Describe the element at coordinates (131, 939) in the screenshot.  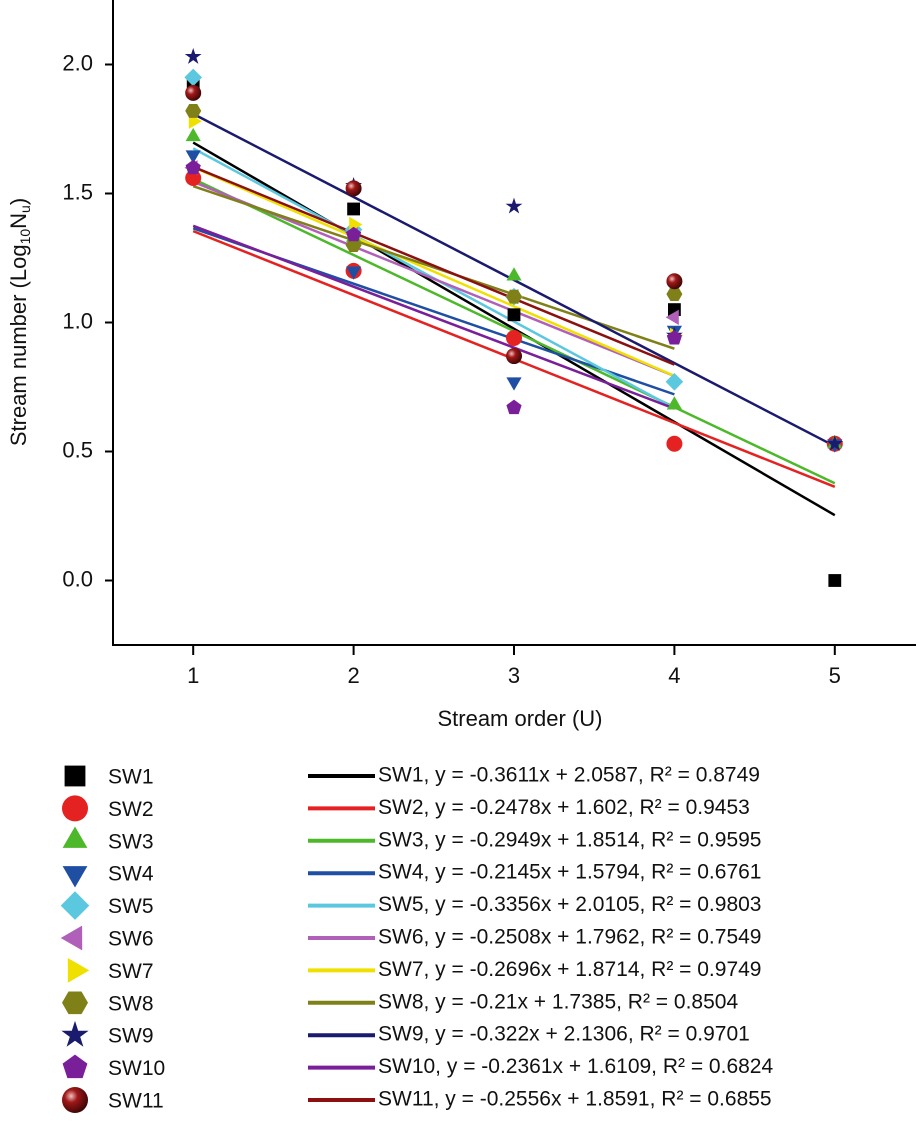
I see `legend-label: SW6` at that location.